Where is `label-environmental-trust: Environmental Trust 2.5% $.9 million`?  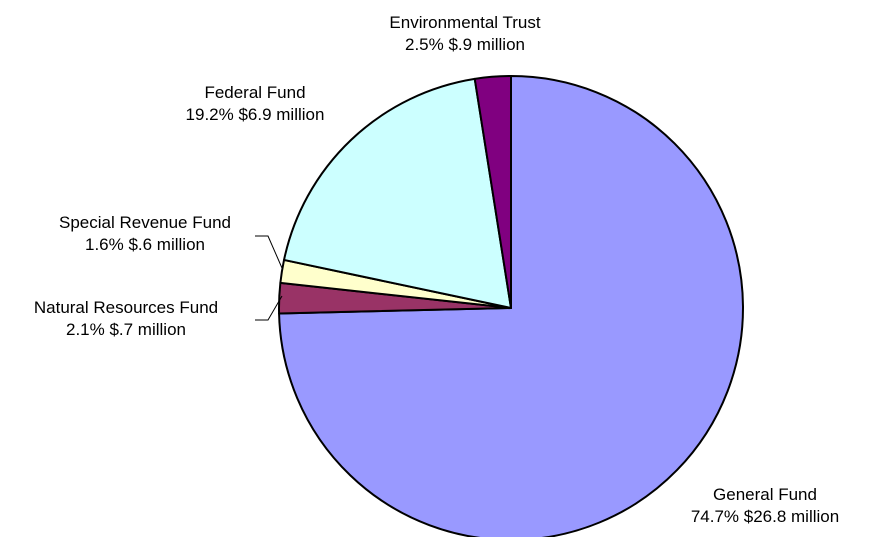
label-environmental-trust: Environmental Trust 2.5% $.9 million is located at coordinates (465, 34).